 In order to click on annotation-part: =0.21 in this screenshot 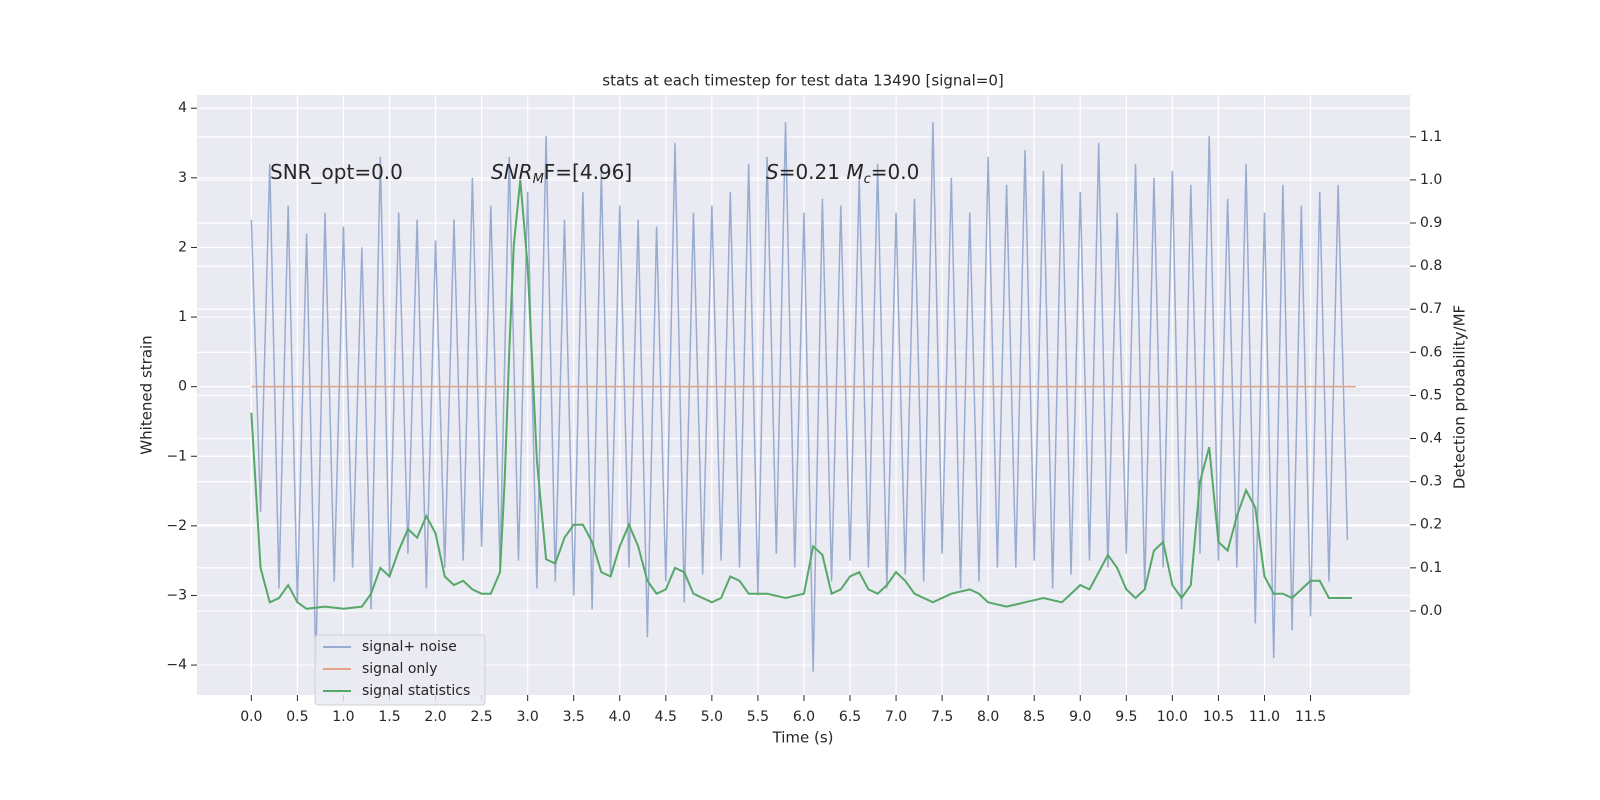, I will do `click(813, 172)`.